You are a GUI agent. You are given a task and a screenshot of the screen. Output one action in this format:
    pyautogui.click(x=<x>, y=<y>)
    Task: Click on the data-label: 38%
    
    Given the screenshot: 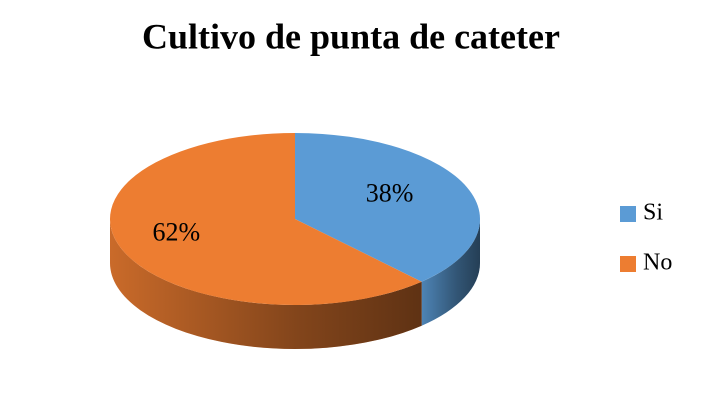 What is the action you would take?
    pyautogui.click(x=390, y=192)
    